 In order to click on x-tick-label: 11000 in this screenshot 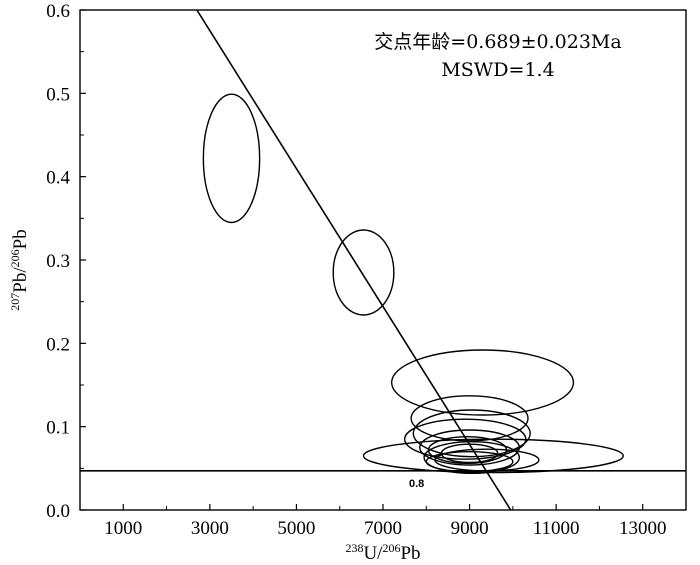, I will do `click(556, 528)`.